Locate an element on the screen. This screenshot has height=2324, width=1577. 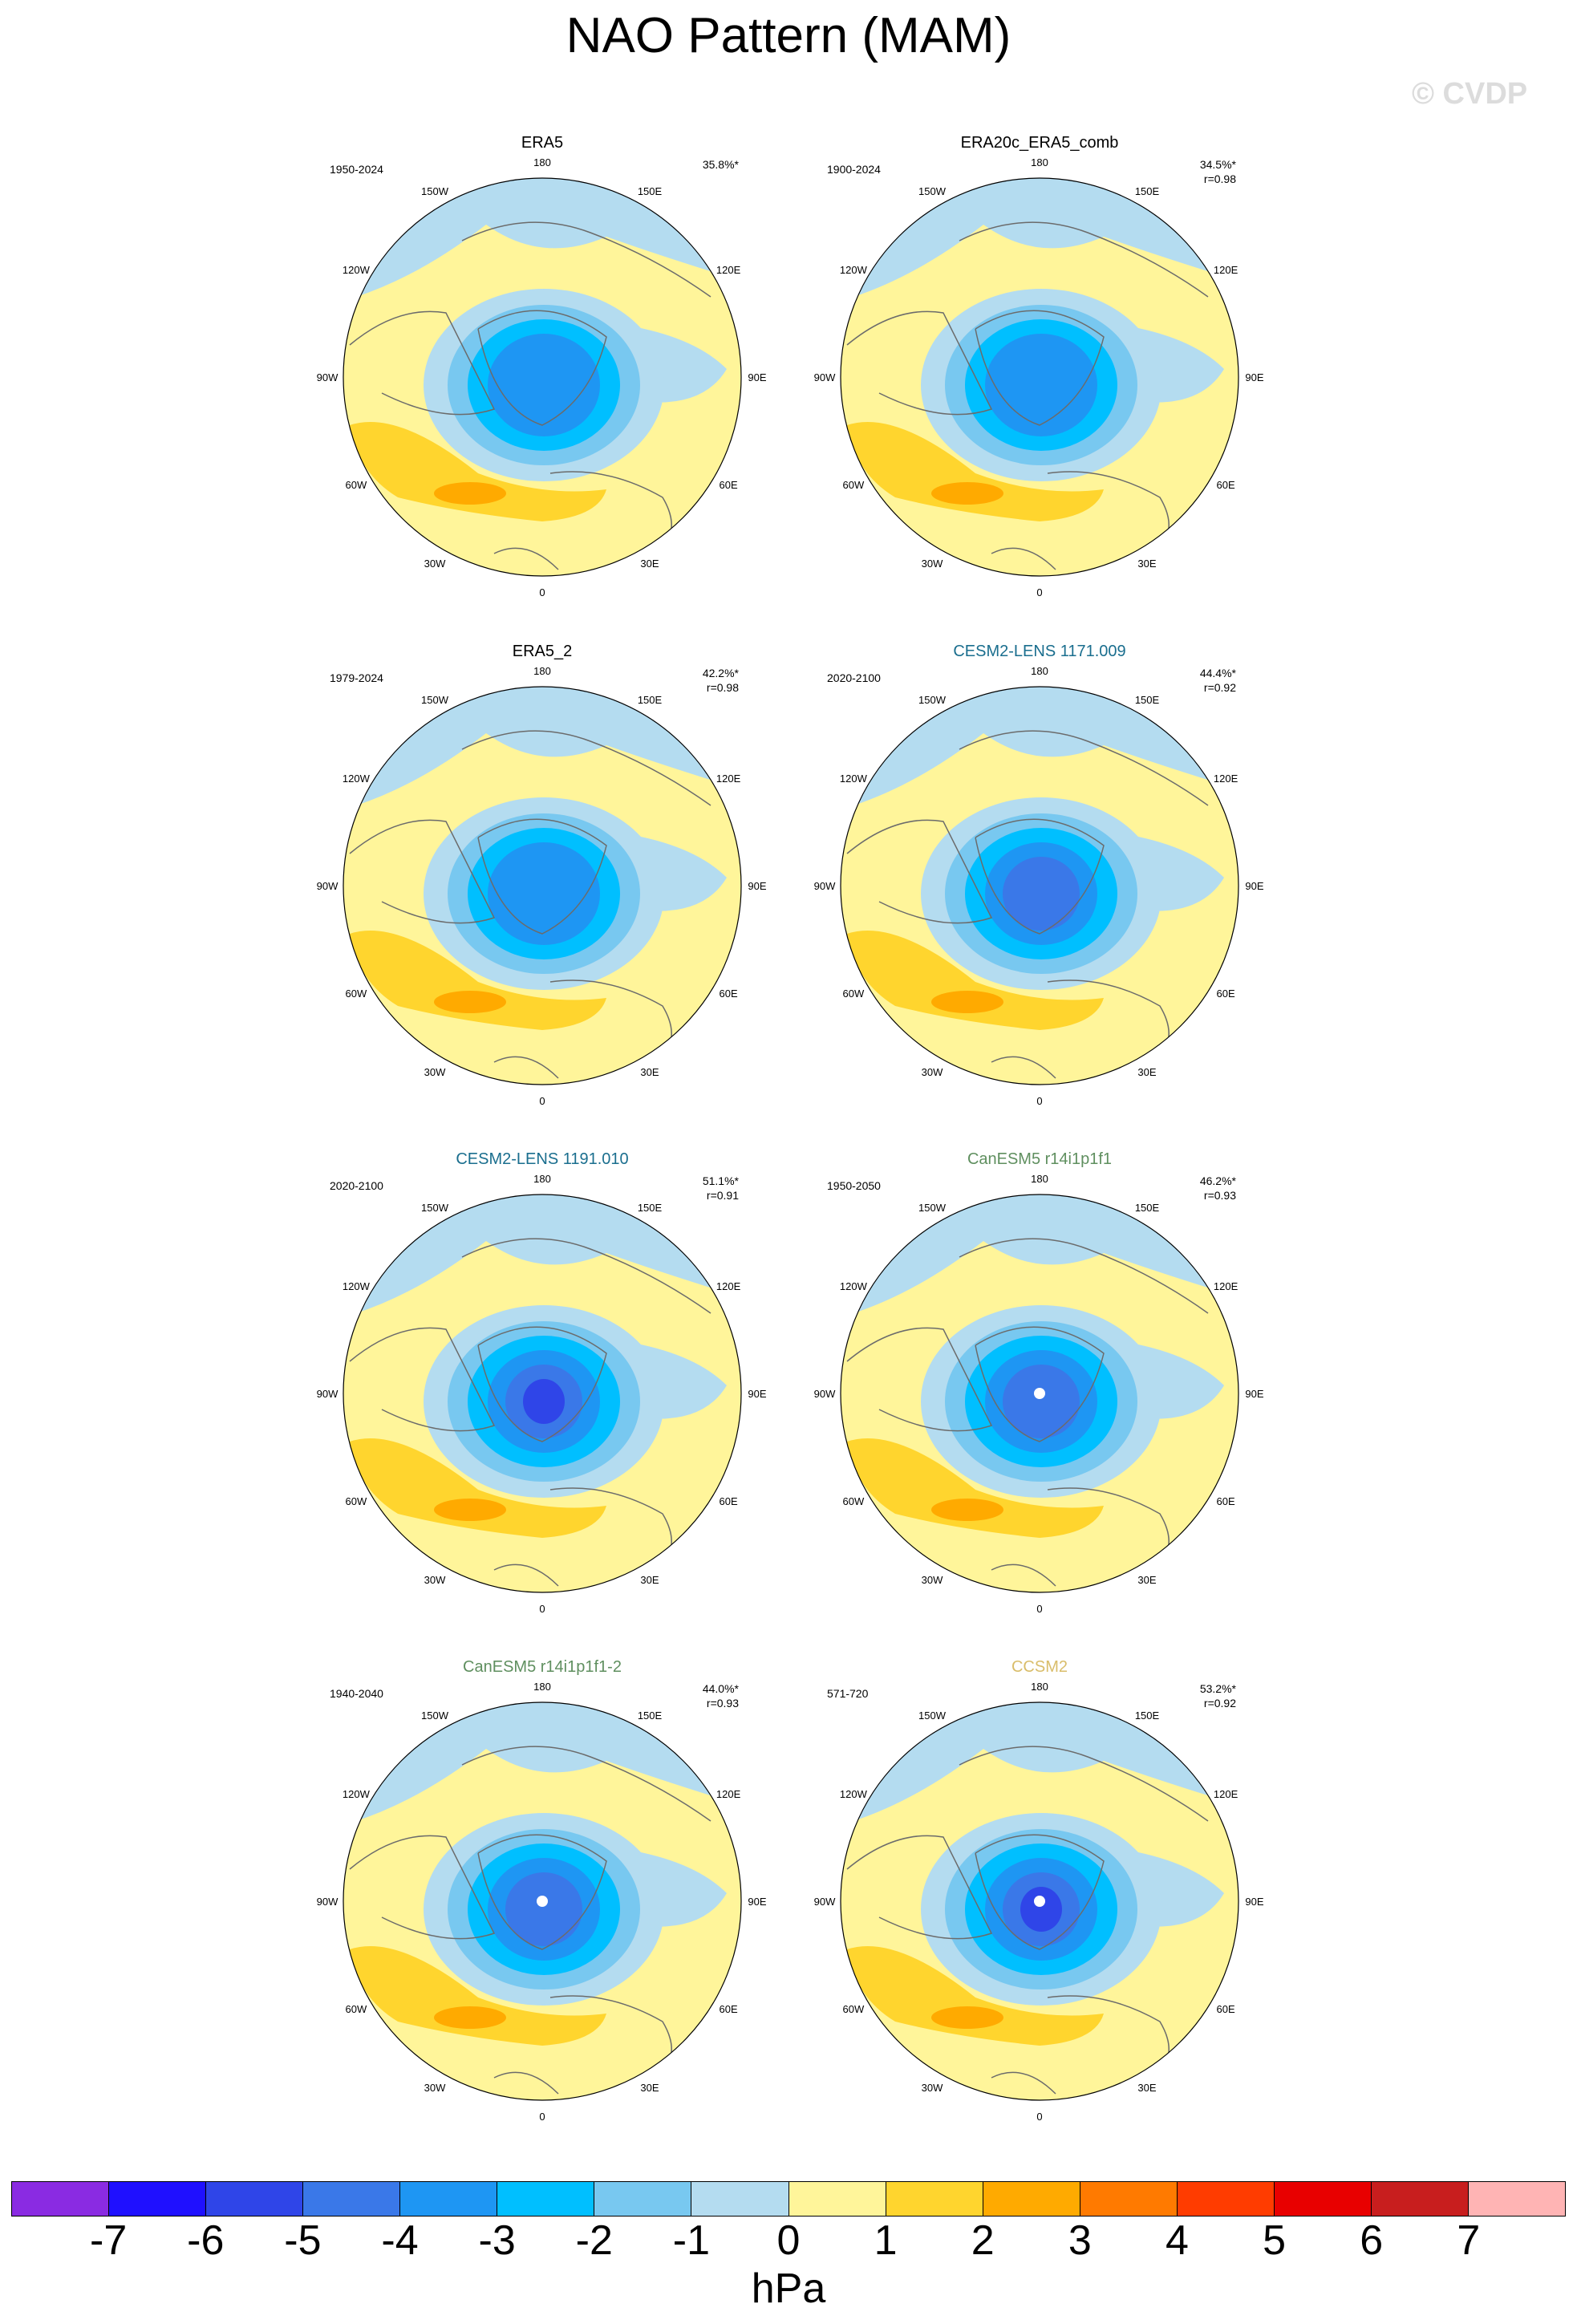
panel-years: 2020-2100 is located at coordinates (356, 1185).